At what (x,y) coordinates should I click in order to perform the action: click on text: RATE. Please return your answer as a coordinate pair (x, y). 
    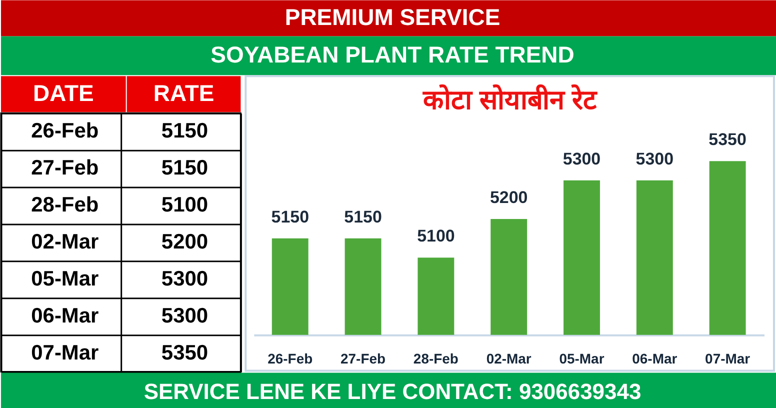
    Looking at the image, I should click on (183, 93).